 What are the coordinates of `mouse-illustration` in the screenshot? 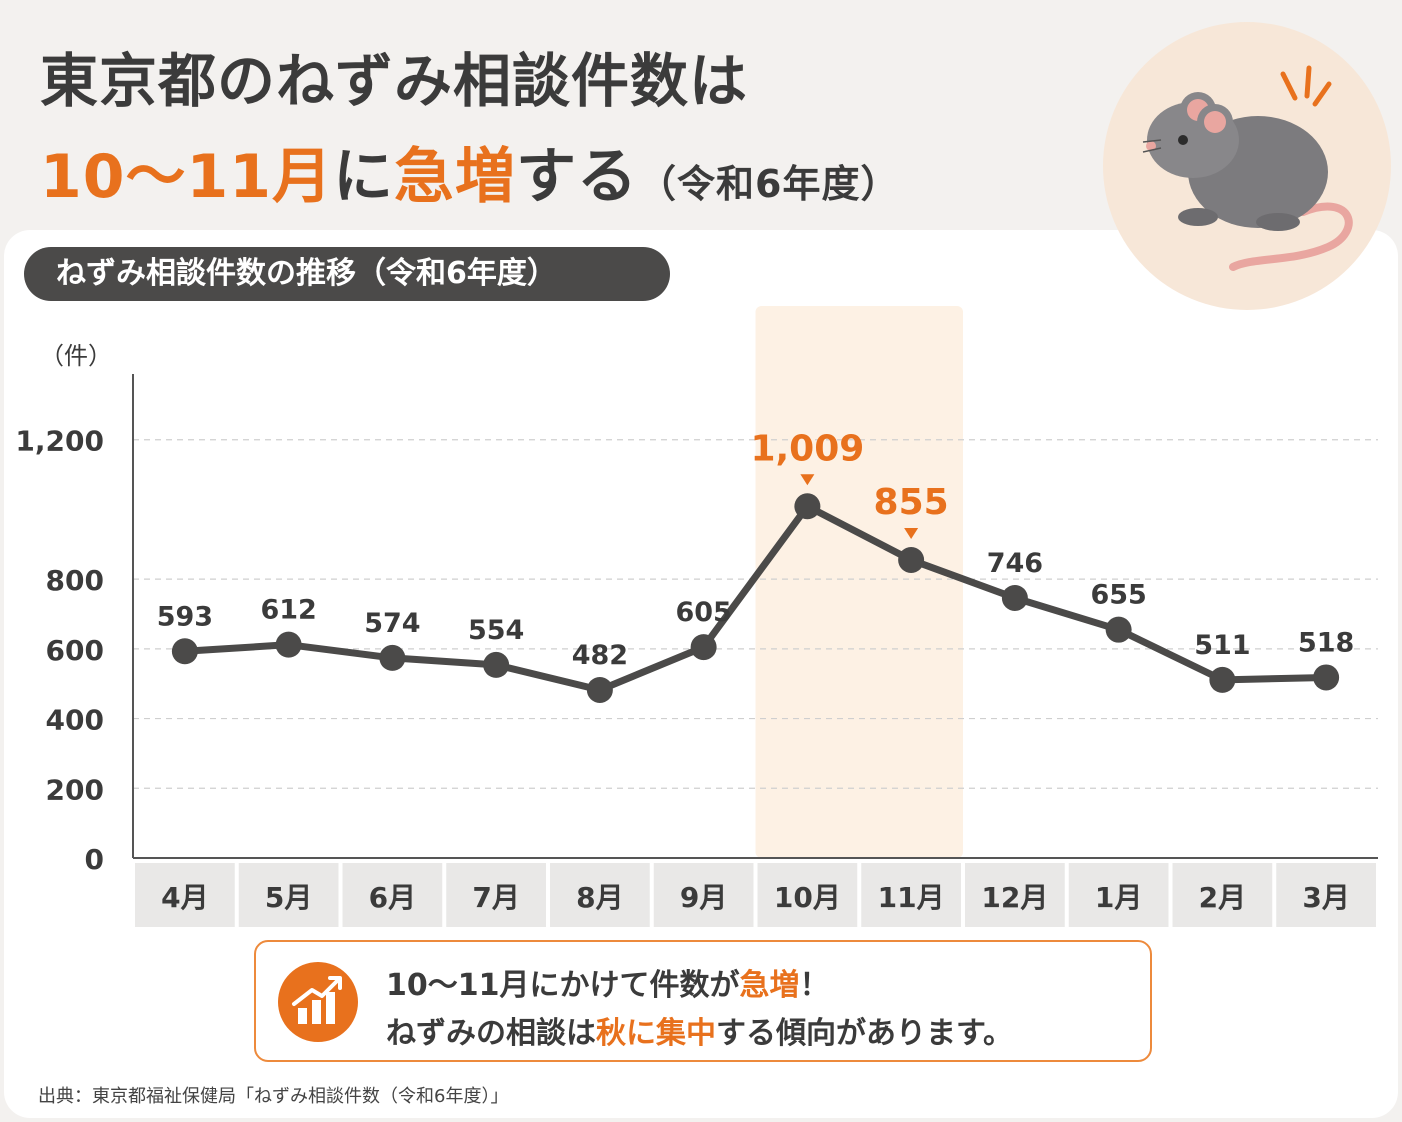 It's located at (1247, 166).